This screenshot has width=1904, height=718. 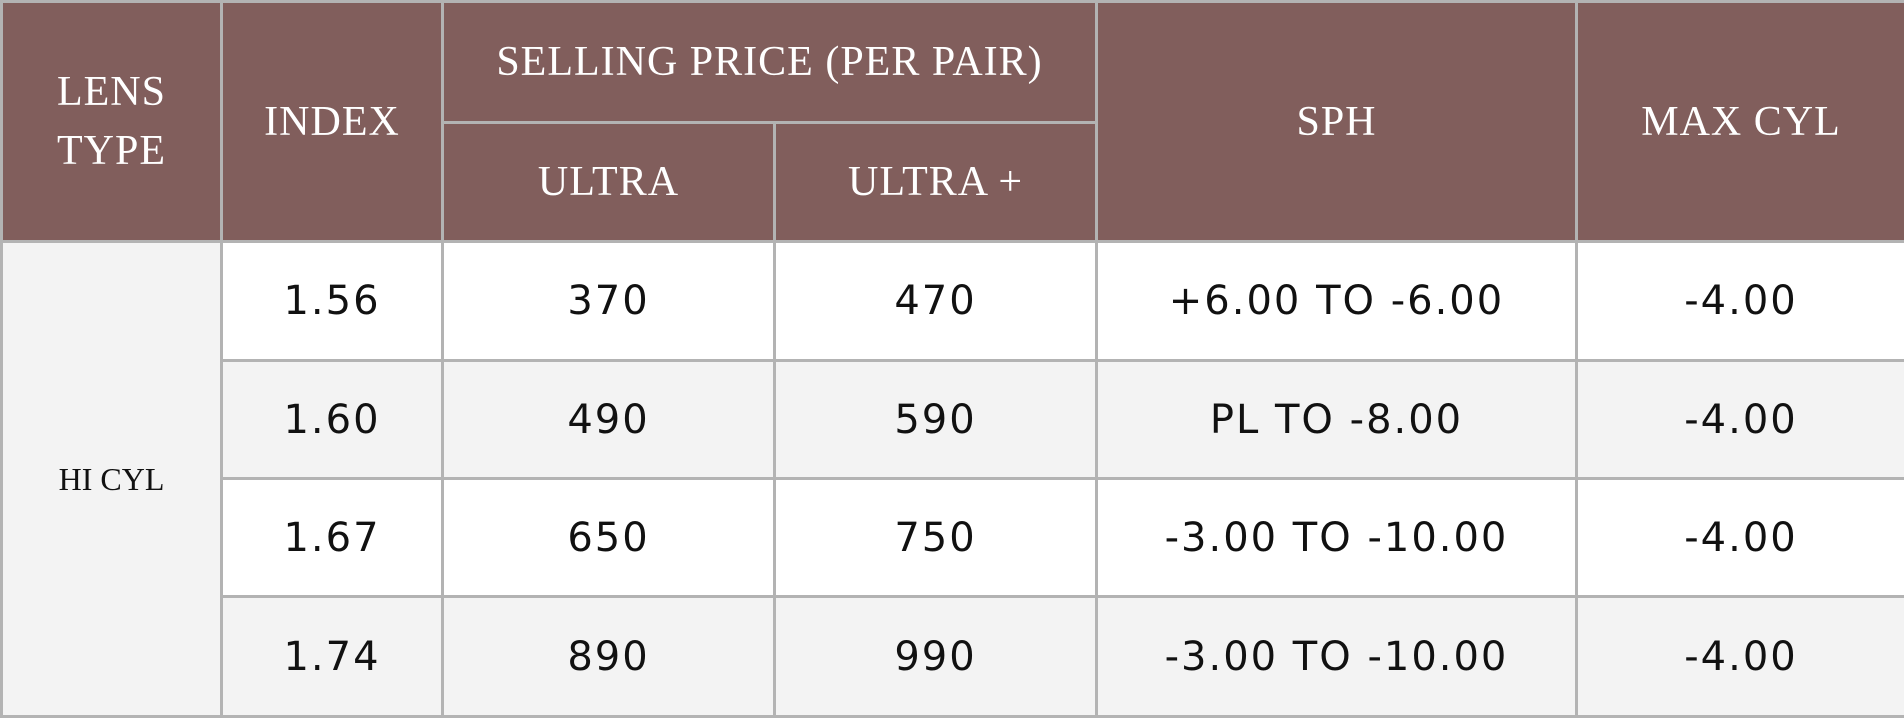 What do you see at coordinates (609, 420) in the screenshot?
I see `table-cell: 490` at bounding box center [609, 420].